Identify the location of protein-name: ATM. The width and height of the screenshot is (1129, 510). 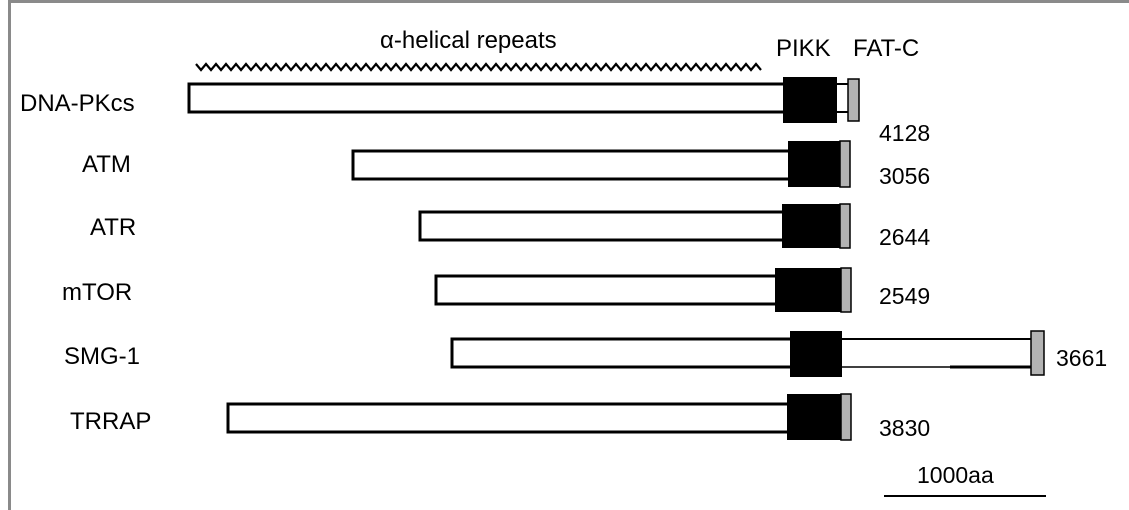
(106, 164).